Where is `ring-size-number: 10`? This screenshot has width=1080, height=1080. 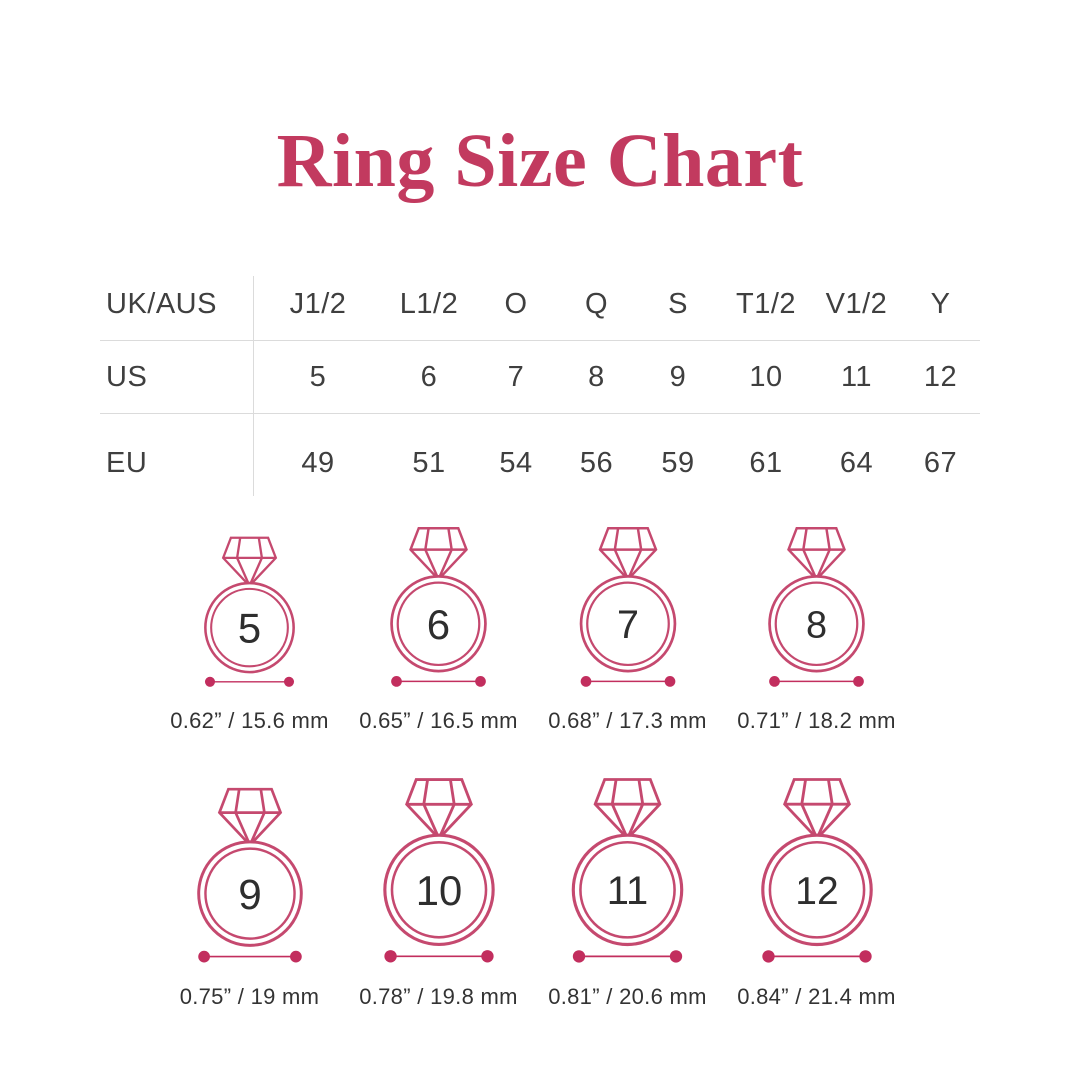
ring-size-number: 10 is located at coordinates (438, 890).